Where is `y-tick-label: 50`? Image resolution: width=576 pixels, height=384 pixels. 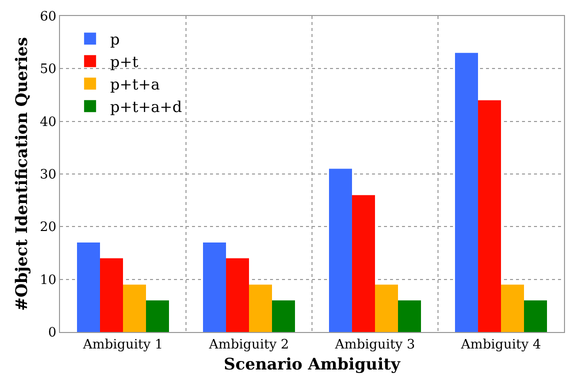 y-tick-label: 50 is located at coordinates (48, 70).